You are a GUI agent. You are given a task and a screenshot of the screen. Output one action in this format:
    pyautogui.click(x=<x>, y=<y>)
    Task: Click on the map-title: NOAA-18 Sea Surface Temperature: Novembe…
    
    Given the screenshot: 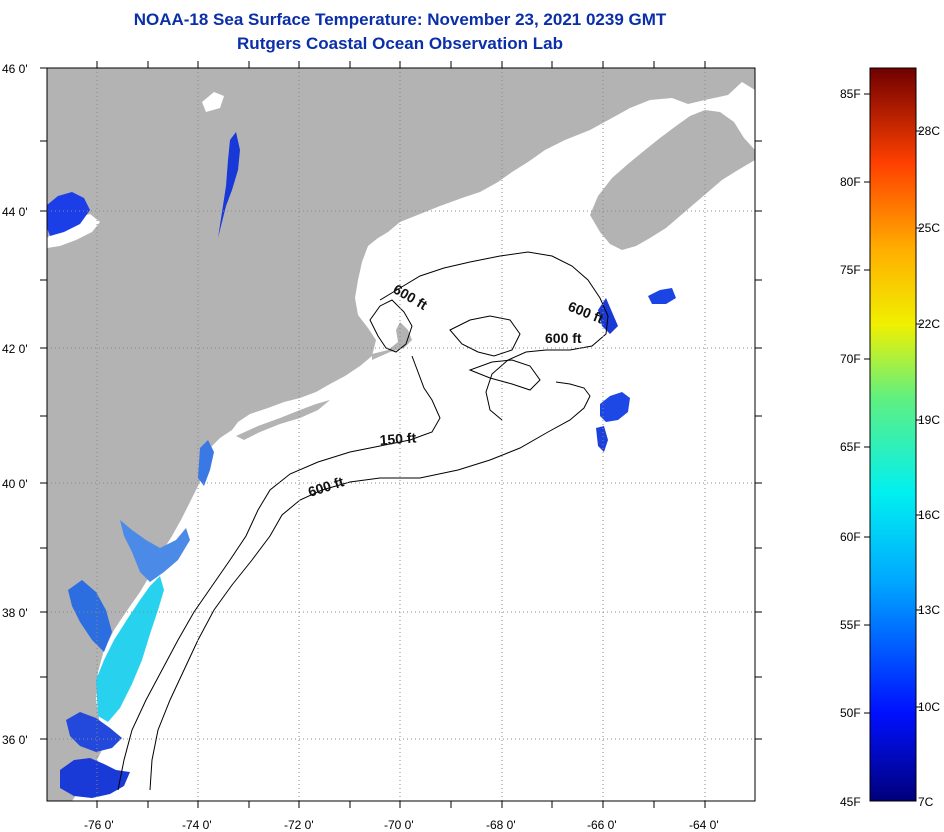 What is the action you would take?
    pyautogui.click(x=400, y=19)
    